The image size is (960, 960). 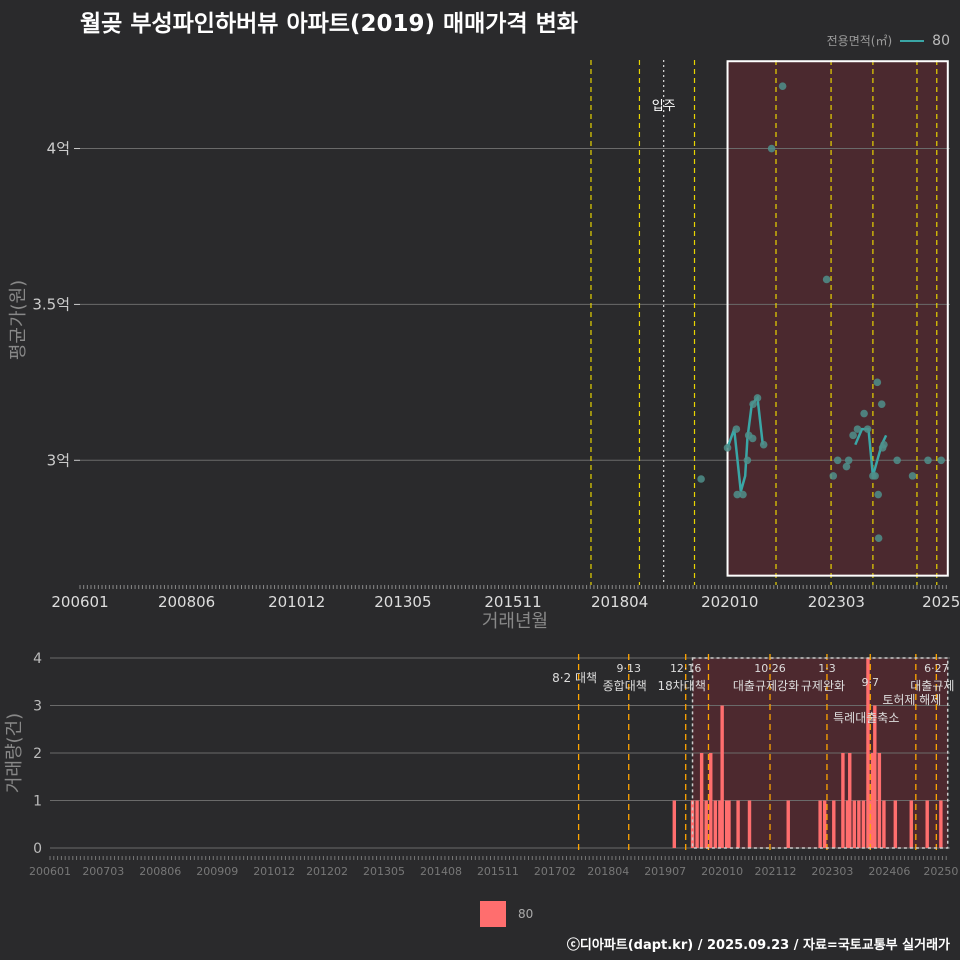 What do you see at coordinates (51, 304) in the screenshot?
I see `y-tick-label: 3.5억` at bounding box center [51, 304].